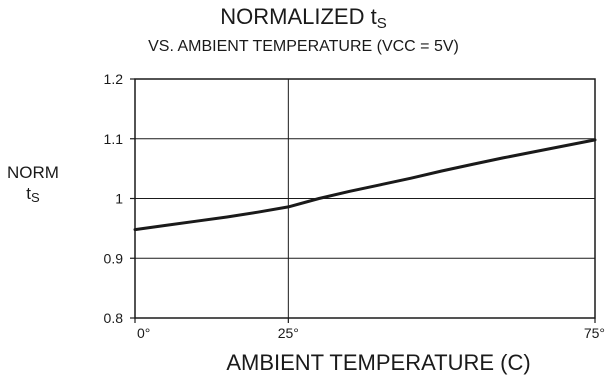 Image resolution: width=607 pixels, height=385 pixels. What do you see at coordinates (381, 23) in the screenshot?
I see `chart-title-subscript: S` at bounding box center [381, 23].